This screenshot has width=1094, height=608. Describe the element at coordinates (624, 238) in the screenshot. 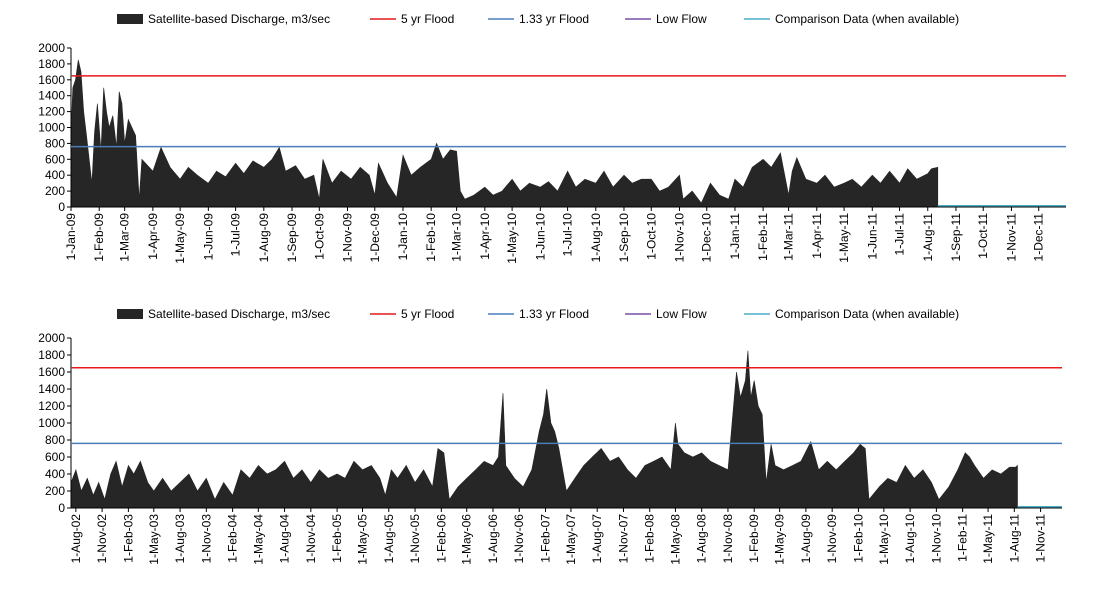

I see `x-tick-label: 1-Sep-10` at that location.